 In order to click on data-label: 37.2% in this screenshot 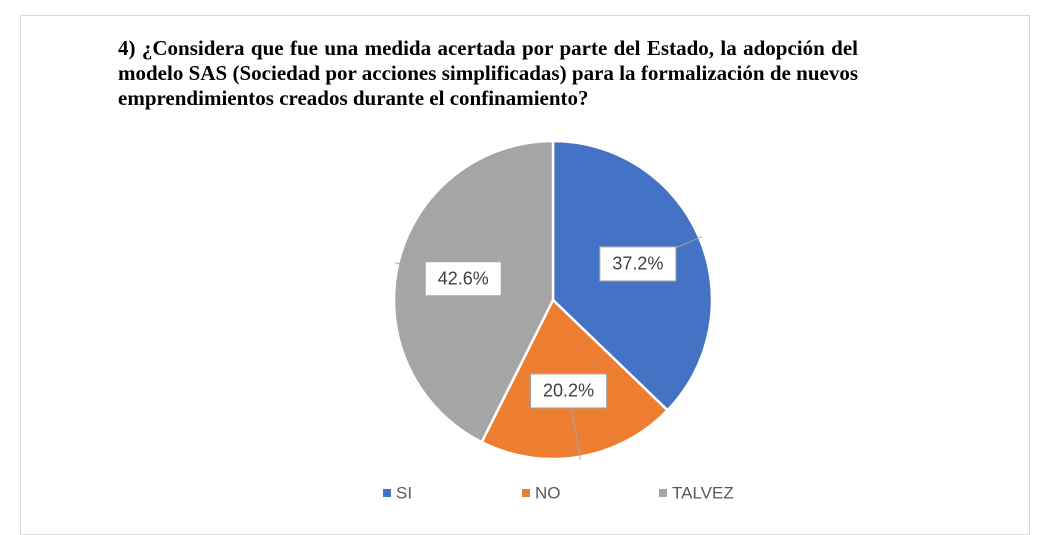, I will do `click(637, 264)`.